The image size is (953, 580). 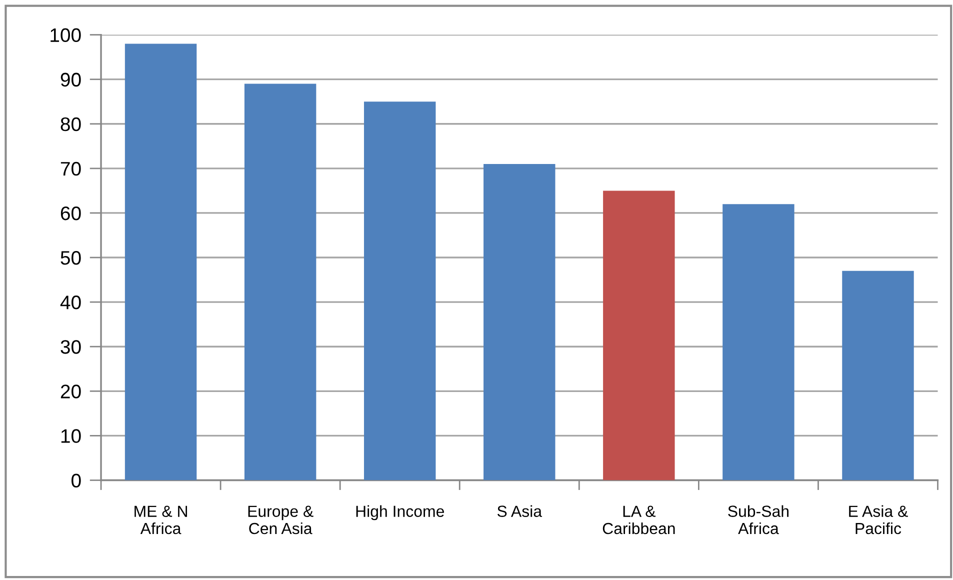 I want to click on y-tick-label: 80, so click(x=70, y=124).